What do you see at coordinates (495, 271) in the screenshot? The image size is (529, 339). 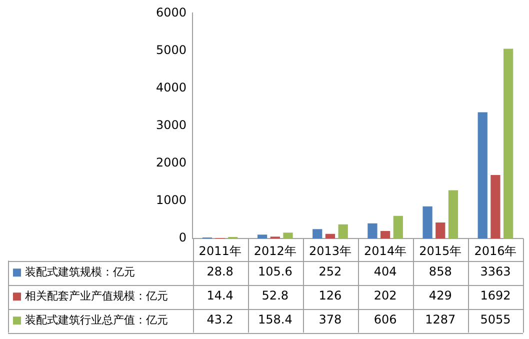 I see `data-label: 3363` at bounding box center [495, 271].